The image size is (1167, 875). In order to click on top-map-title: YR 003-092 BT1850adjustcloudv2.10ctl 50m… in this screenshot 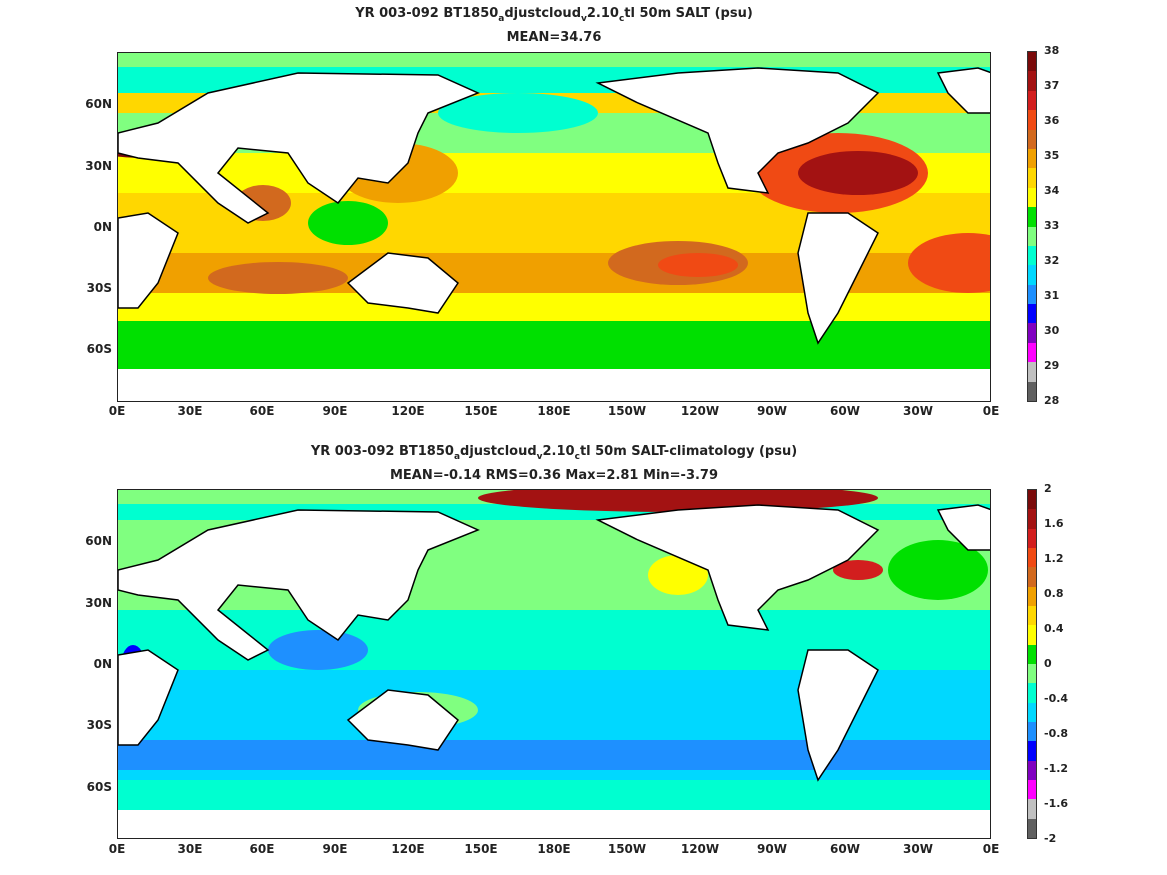, I will do `click(554, 15)`.